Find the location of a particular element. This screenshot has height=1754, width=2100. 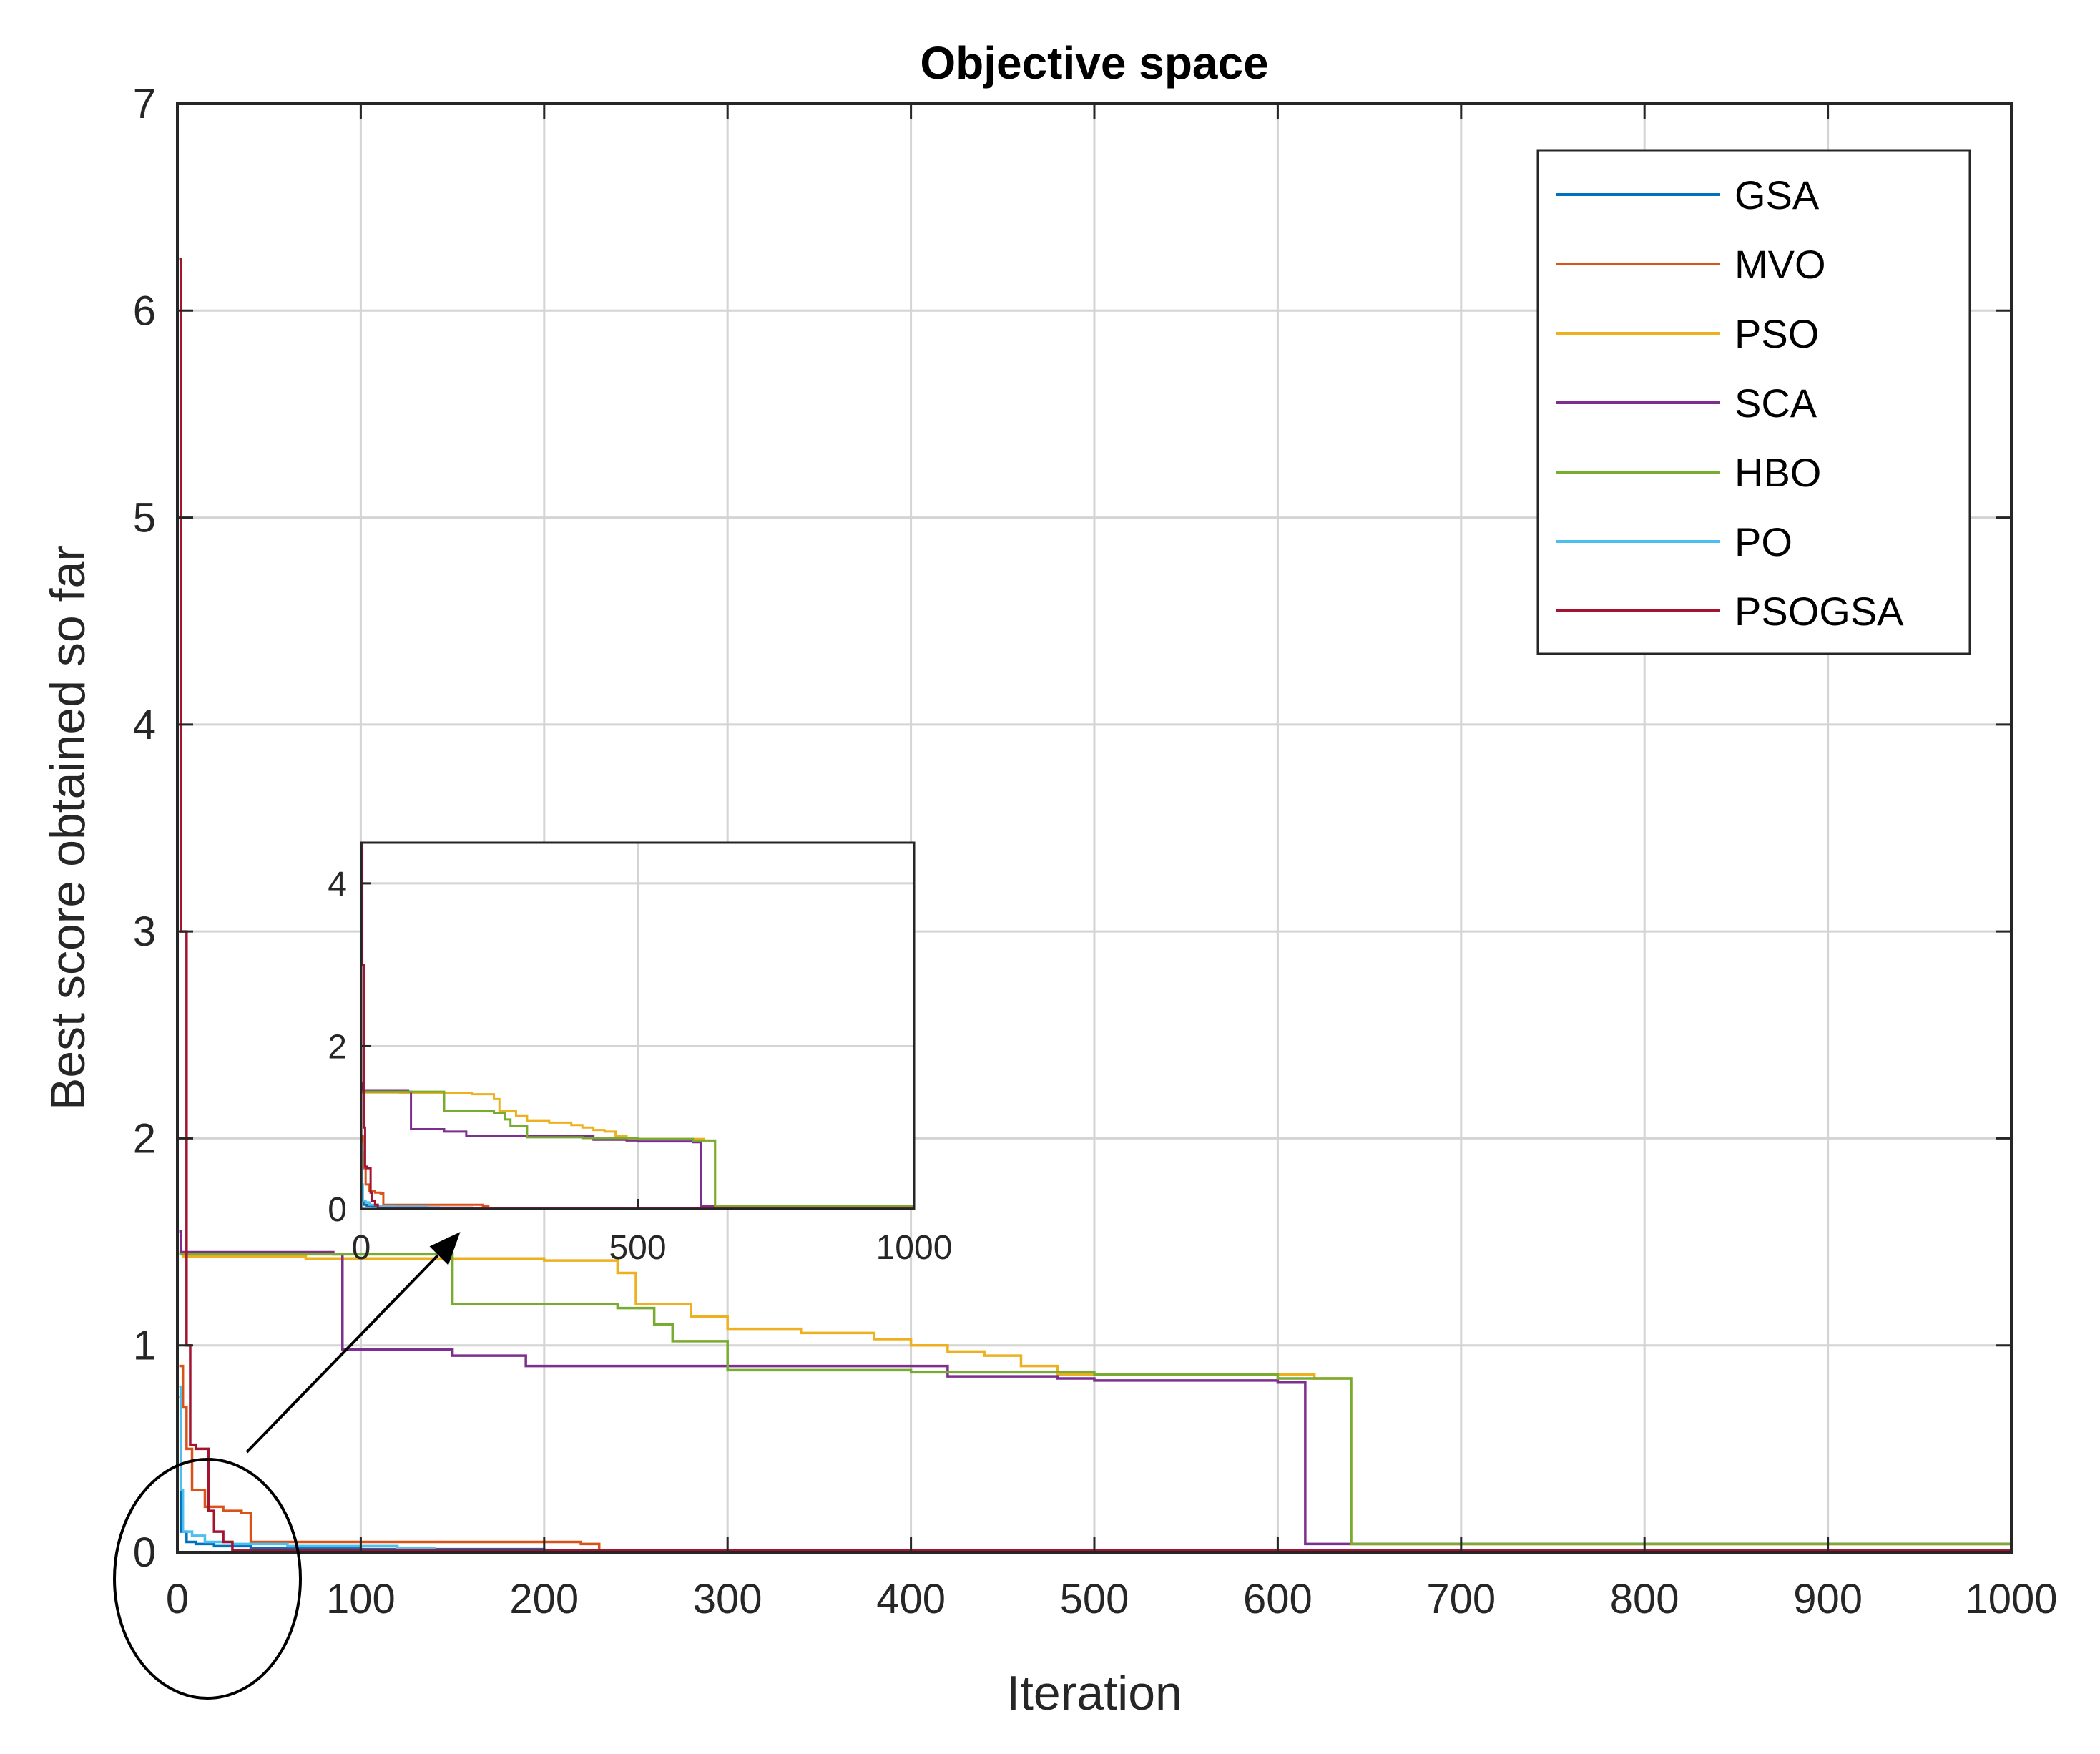

y-axis-label: Best score obtained so far is located at coordinates (68, 828).